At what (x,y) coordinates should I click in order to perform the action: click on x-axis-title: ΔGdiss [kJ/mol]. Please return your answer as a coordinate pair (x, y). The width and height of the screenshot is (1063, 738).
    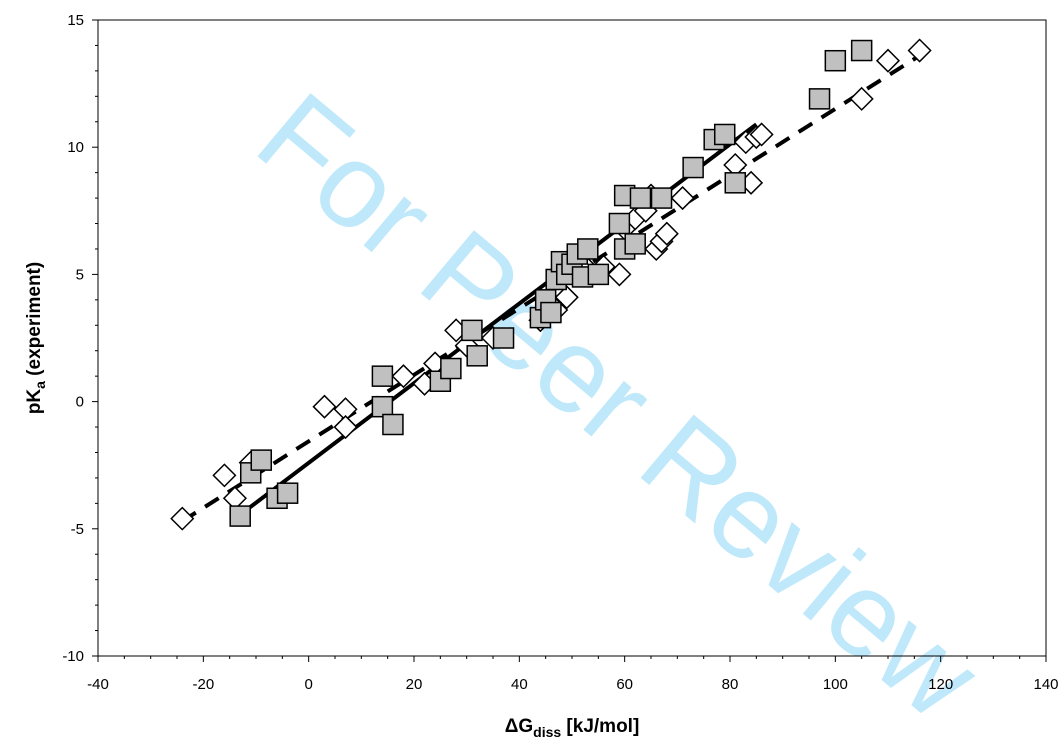
    Looking at the image, I should click on (572, 727).